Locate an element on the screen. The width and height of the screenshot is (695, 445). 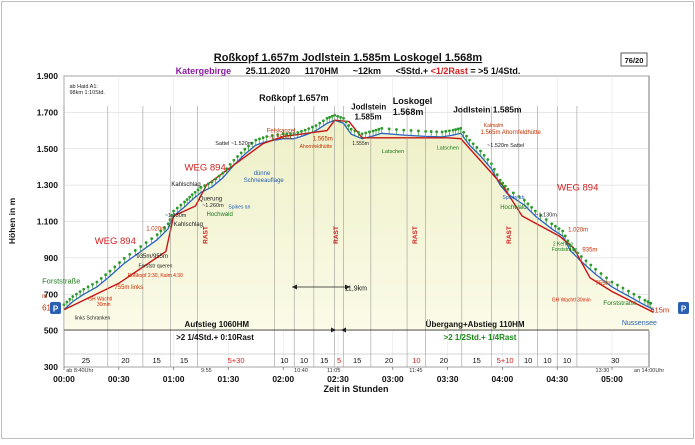
annotation-label: Spikes an is located at coordinates (239, 207).